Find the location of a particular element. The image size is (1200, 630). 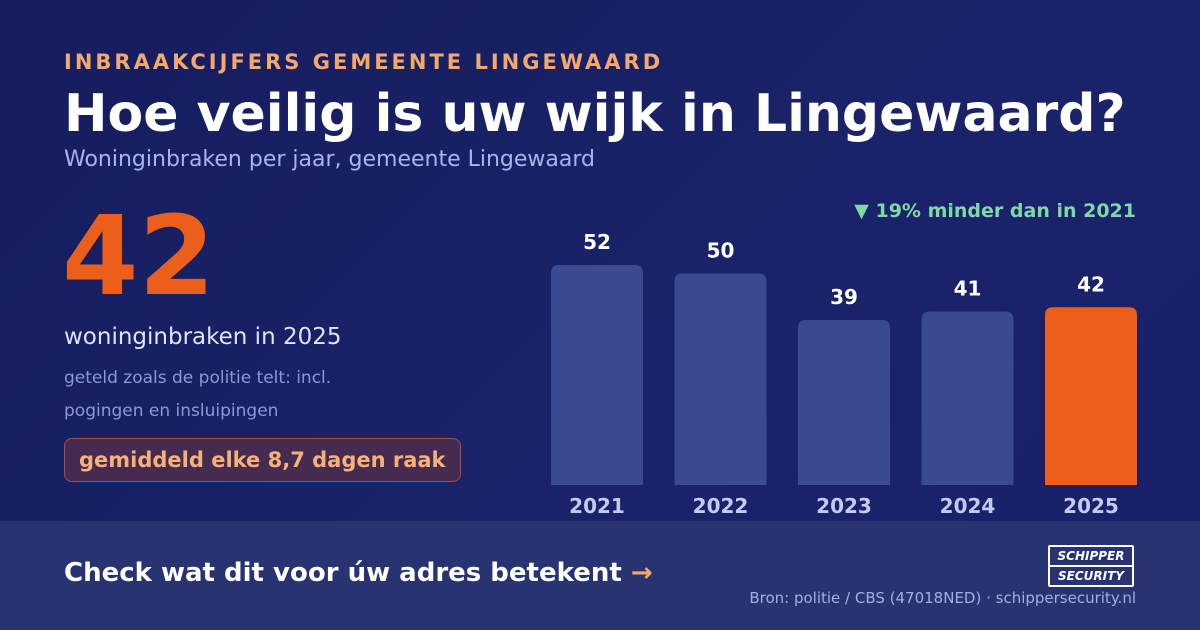

change-indicator: ▼ 19% minder dan in 2021 is located at coordinates (995, 211).